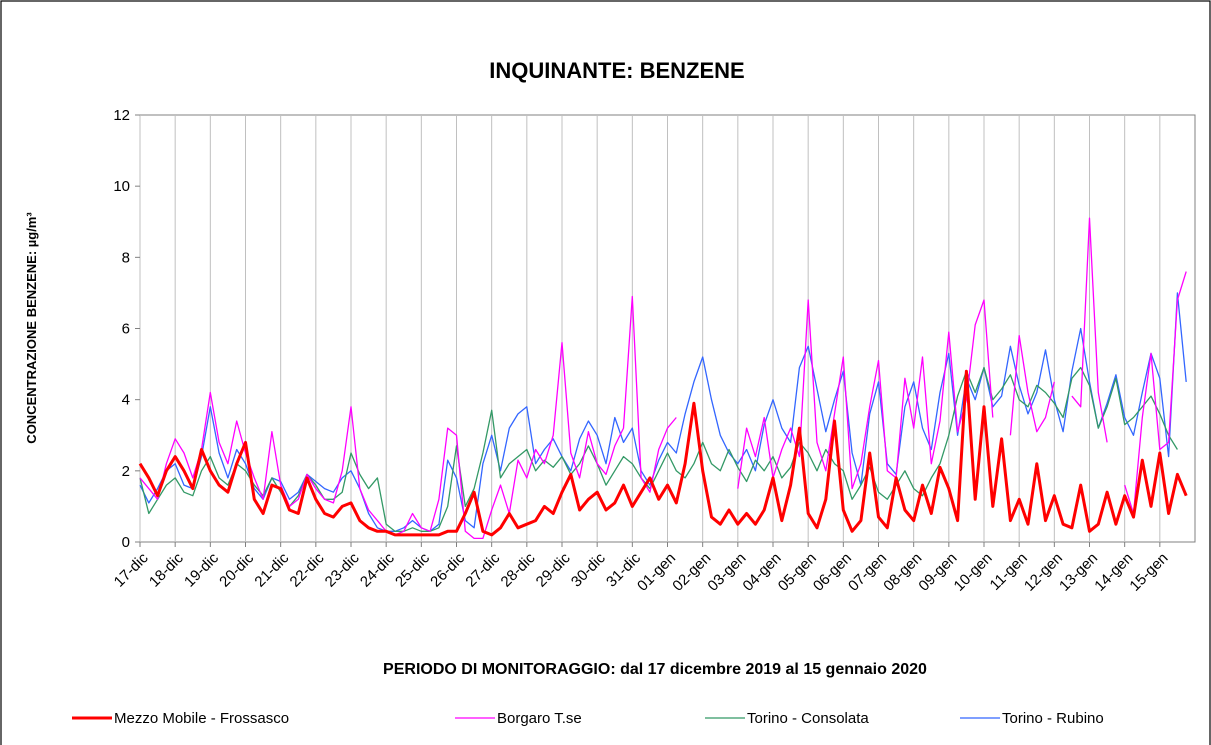  I want to click on legend-item: Mezzo Mobile - Frossasco, so click(180, 718).